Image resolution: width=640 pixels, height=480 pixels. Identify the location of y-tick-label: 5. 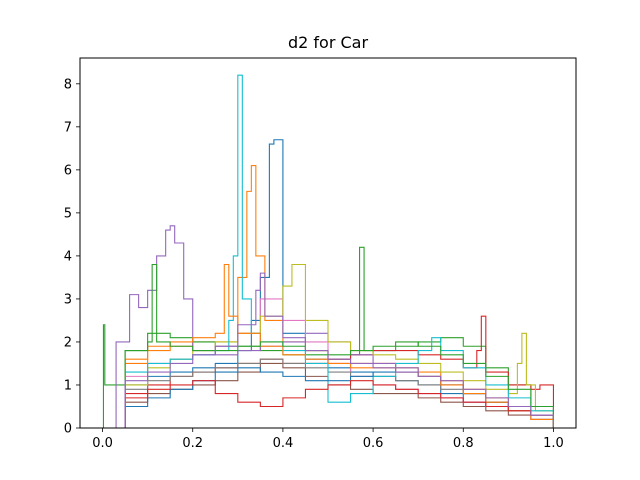
(68, 213).